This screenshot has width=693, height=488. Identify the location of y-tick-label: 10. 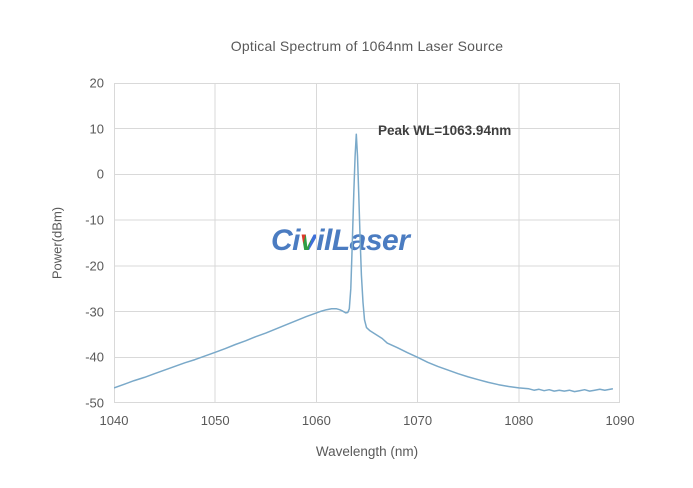
(96, 129).